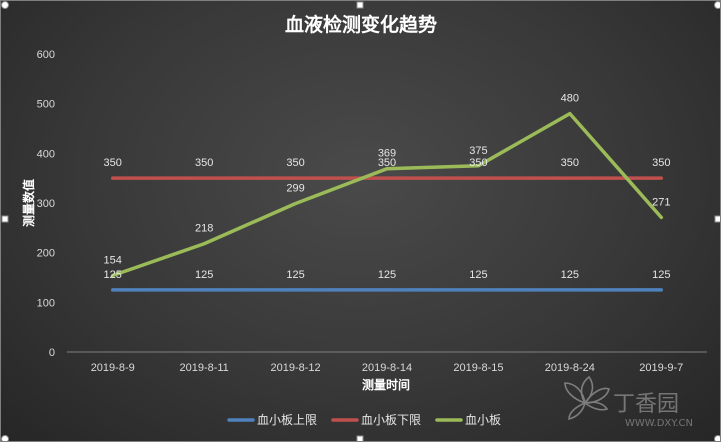 Image resolution: width=721 pixels, height=442 pixels. Describe the element at coordinates (360, 438) in the screenshot. I see `resize-handle-bottom` at that location.